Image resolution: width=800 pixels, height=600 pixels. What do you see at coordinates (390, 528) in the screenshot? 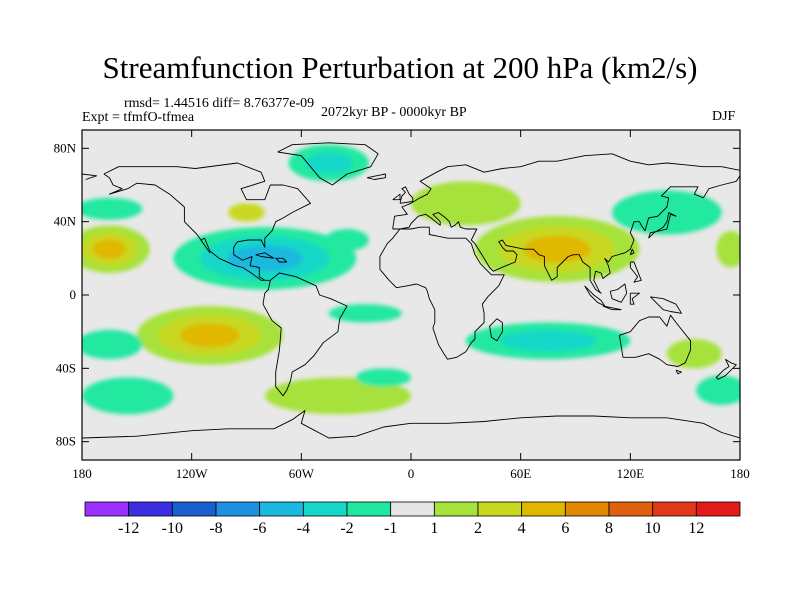
I see `colorbar-label-6: -1` at bounding box center [390, 528].